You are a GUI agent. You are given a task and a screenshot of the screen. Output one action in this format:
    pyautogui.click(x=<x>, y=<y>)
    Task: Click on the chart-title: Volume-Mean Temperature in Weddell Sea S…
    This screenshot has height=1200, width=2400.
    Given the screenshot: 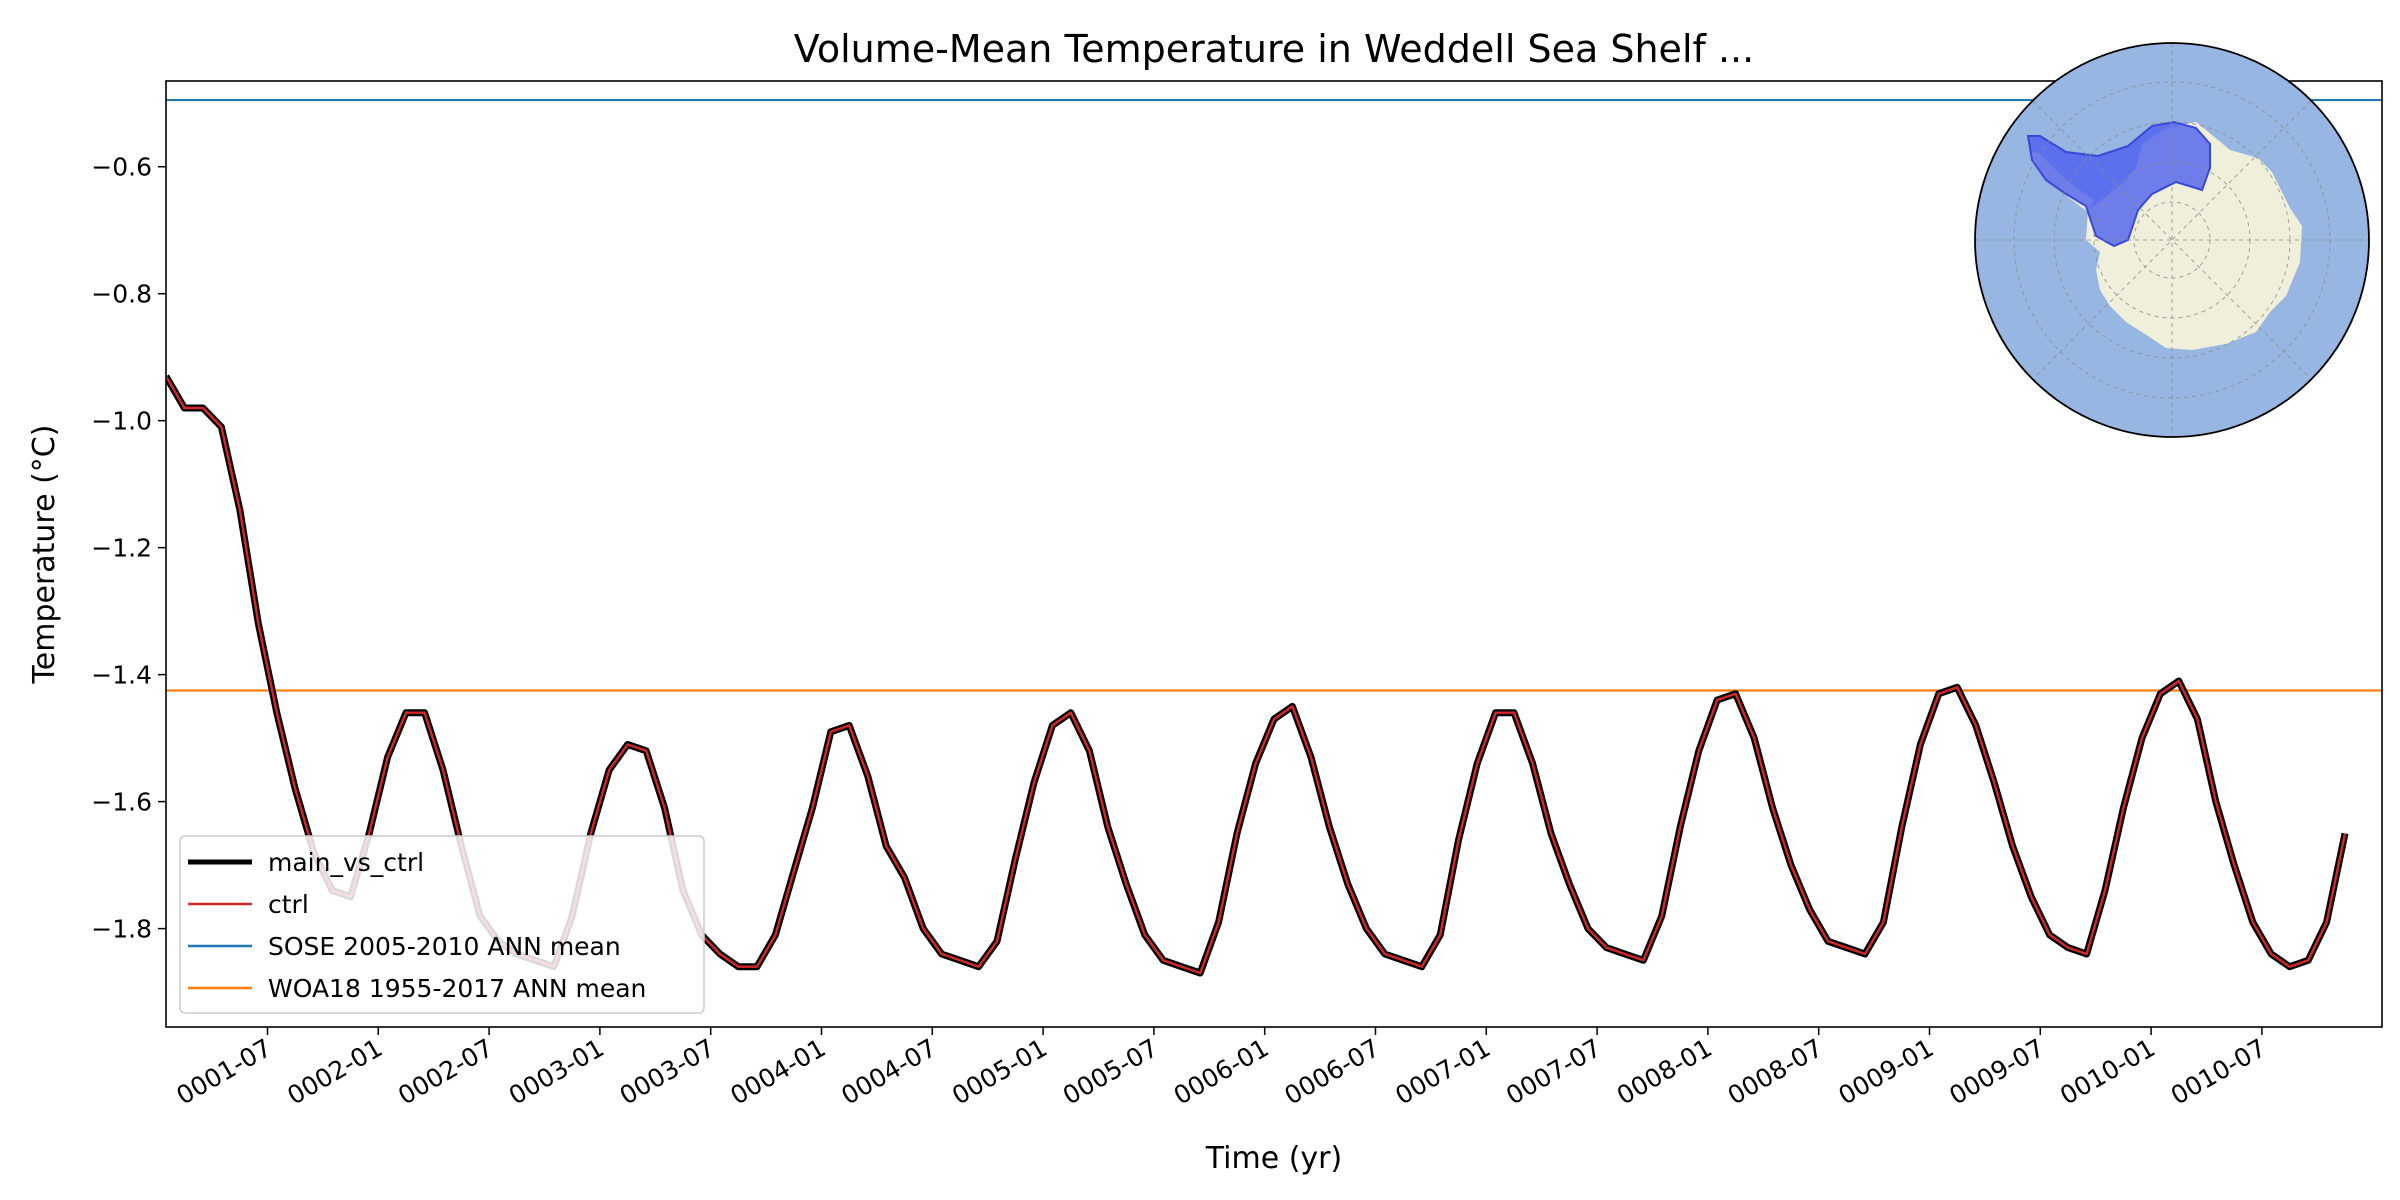 What is the action you would take?
    pyautogui.click(x=1274, y=49)
    